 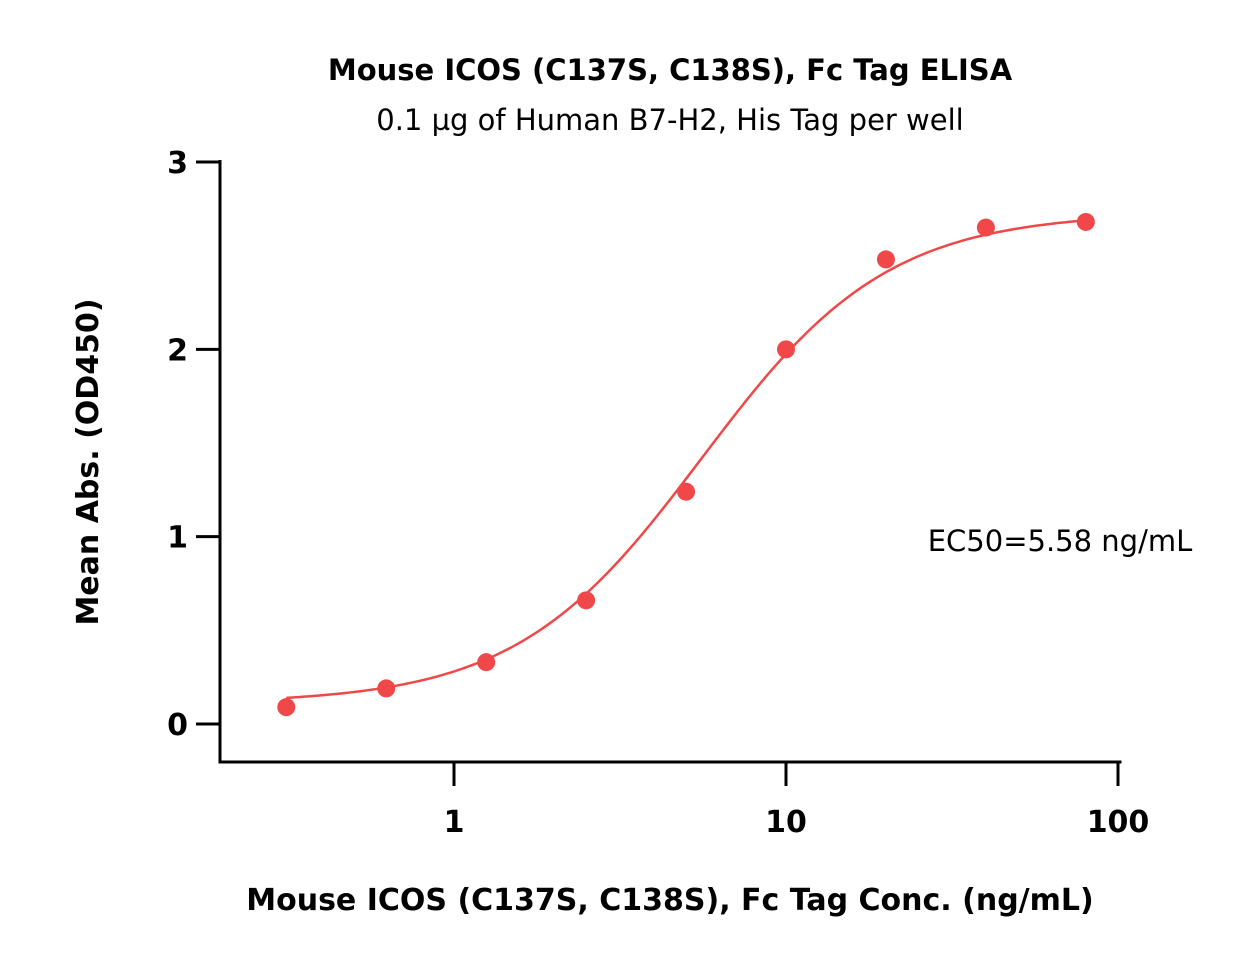 I want to click on y-axis-ticks: 0 1 2 3, so click(x=193, y=444).